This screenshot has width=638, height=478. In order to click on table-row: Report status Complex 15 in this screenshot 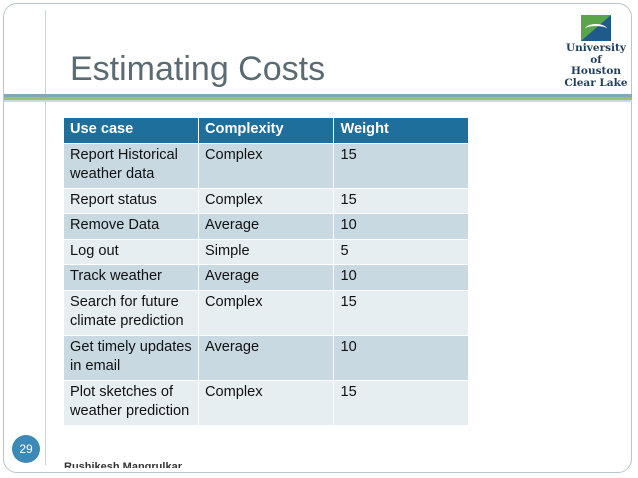, I will do `click(266, 200)`.